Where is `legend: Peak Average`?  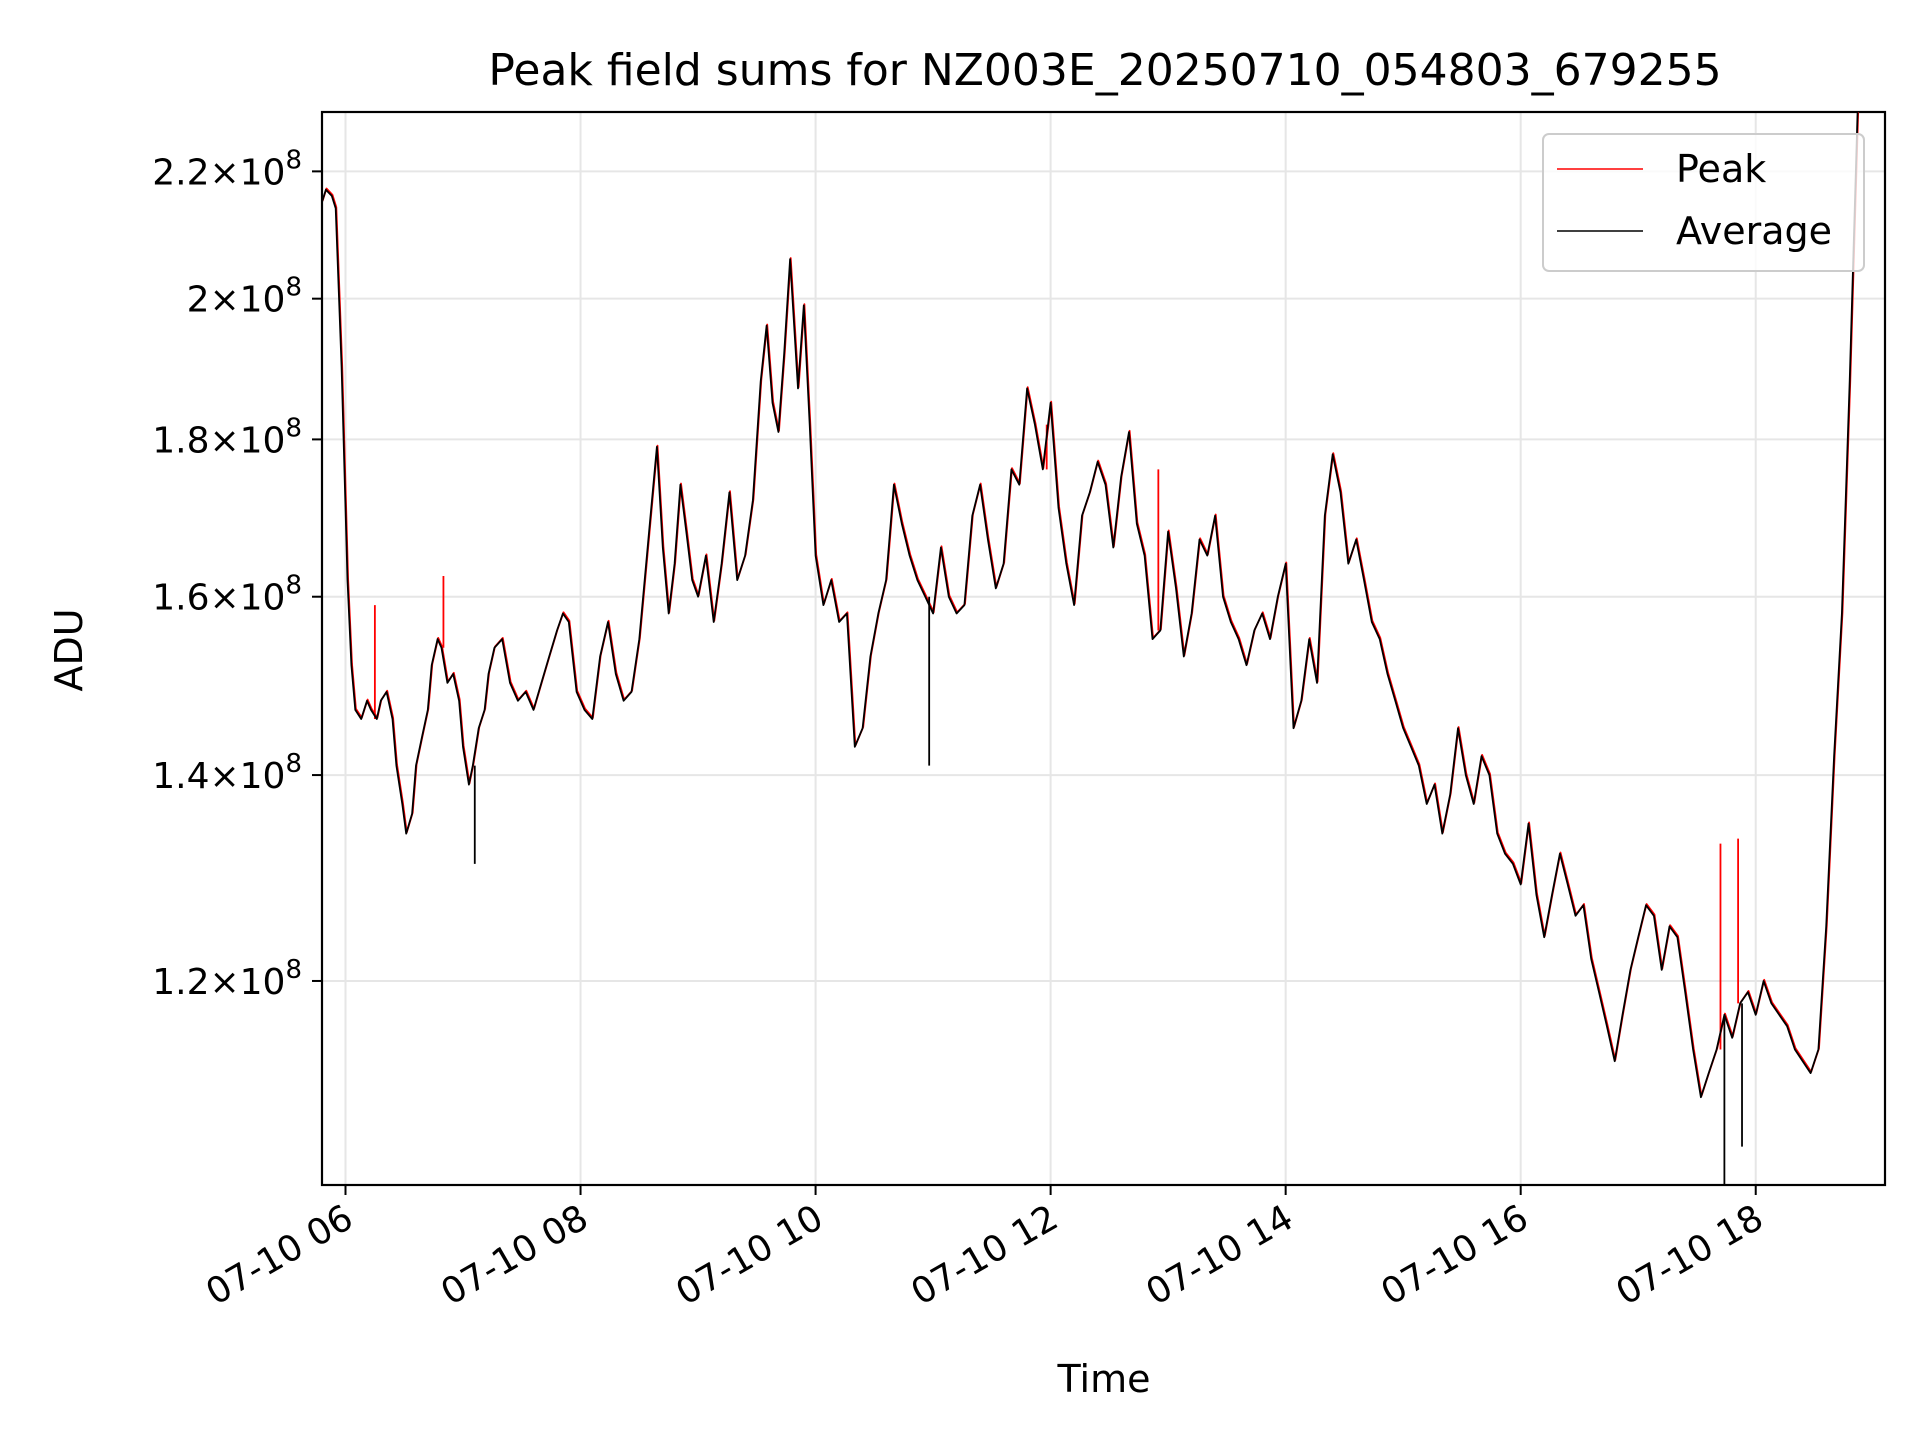
legend: Peak Average is located at coordinates (1703, 202).